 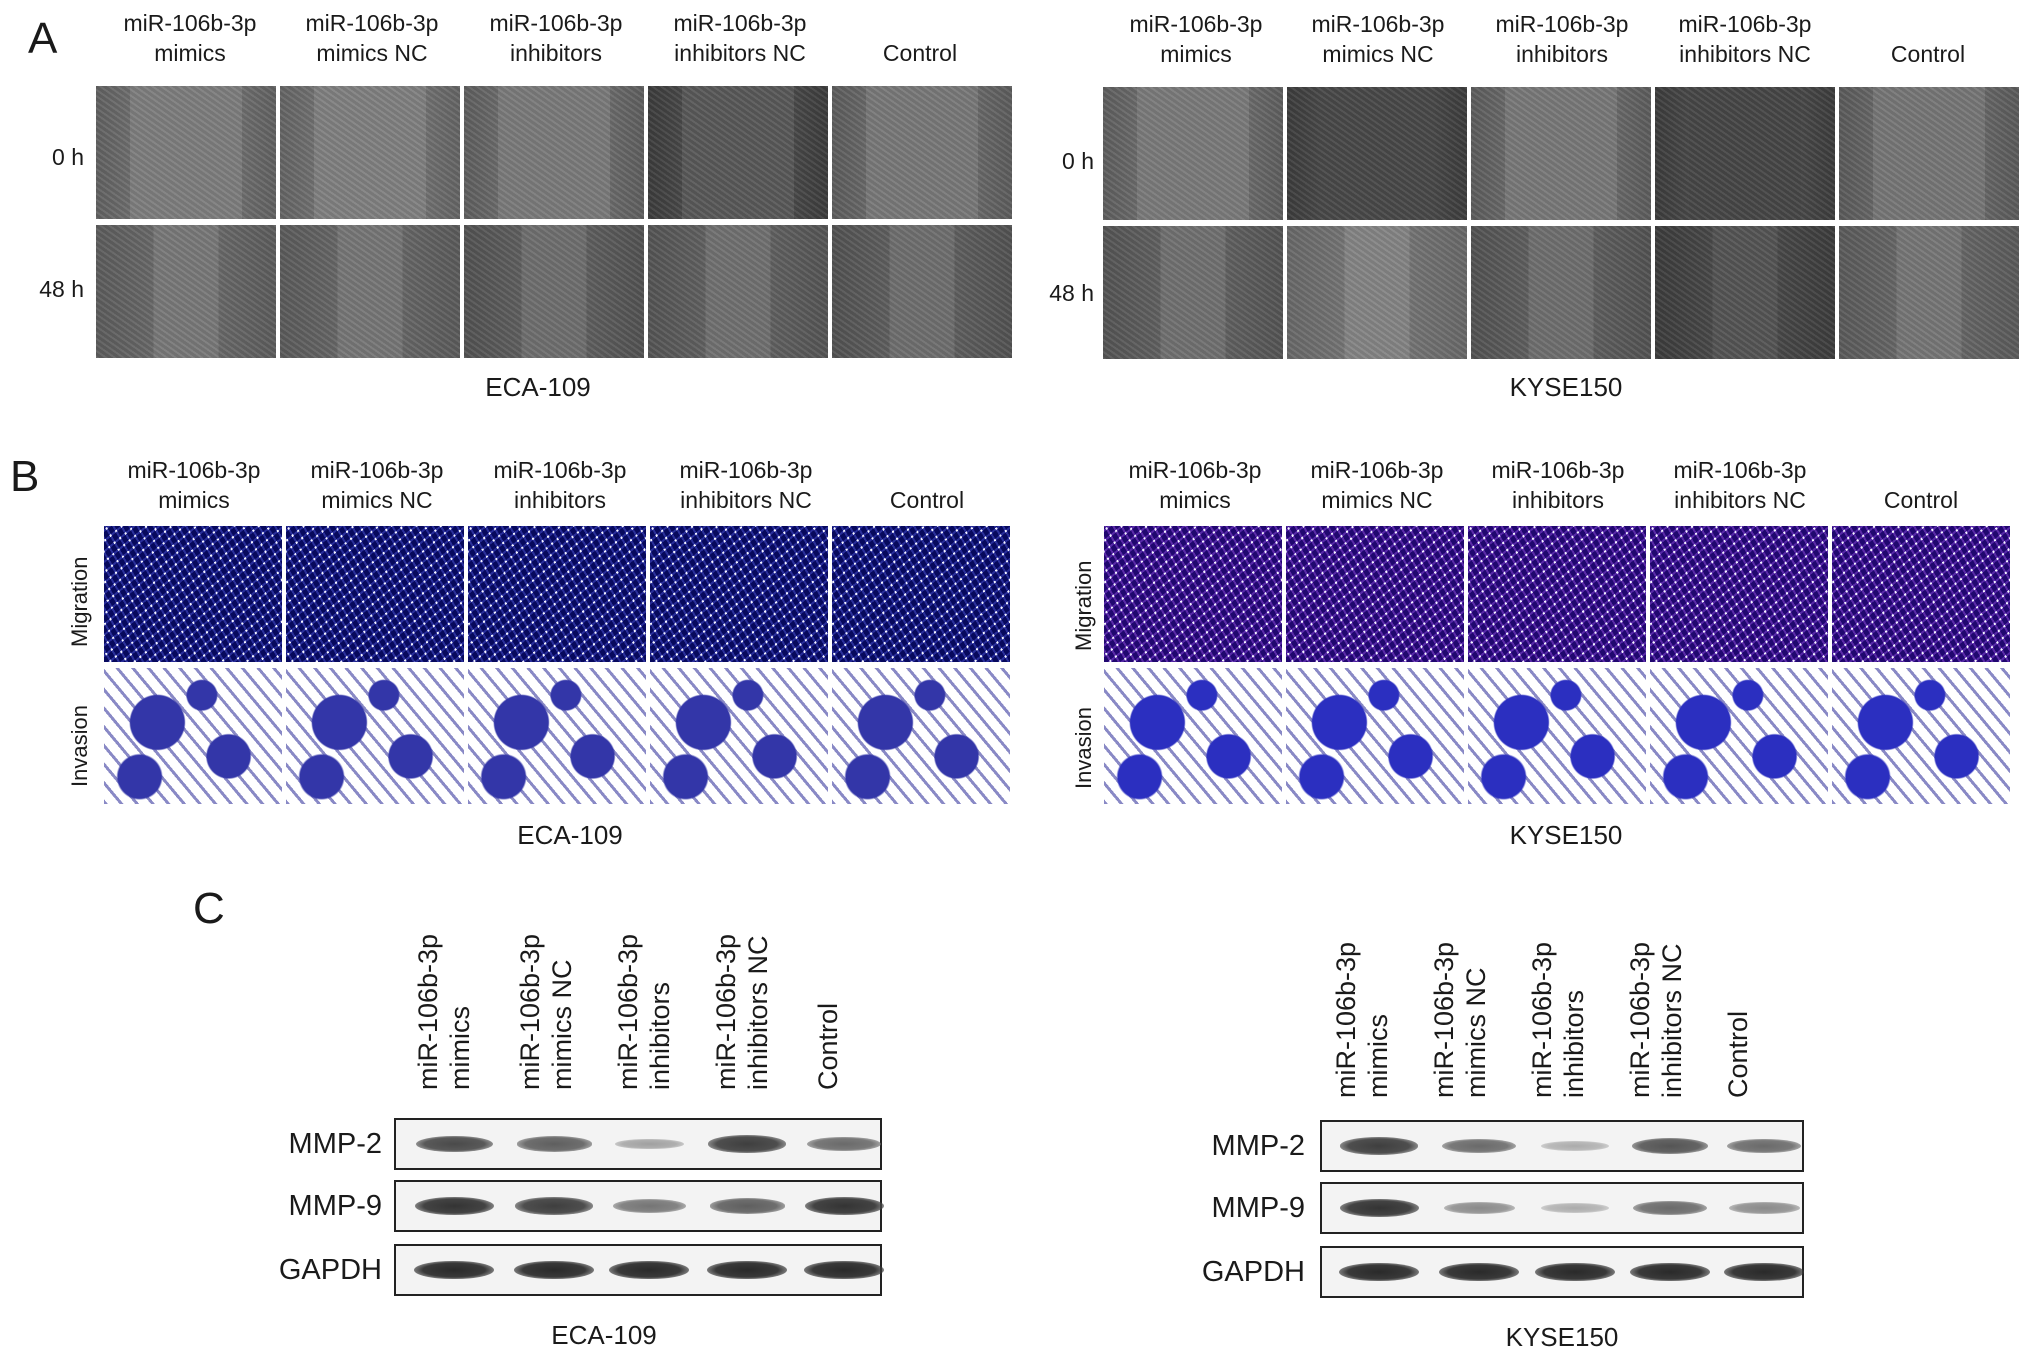 I want to click on panel-b-left-col-1: miR-106b-3p mimics NC, so click(x=377, y=485).